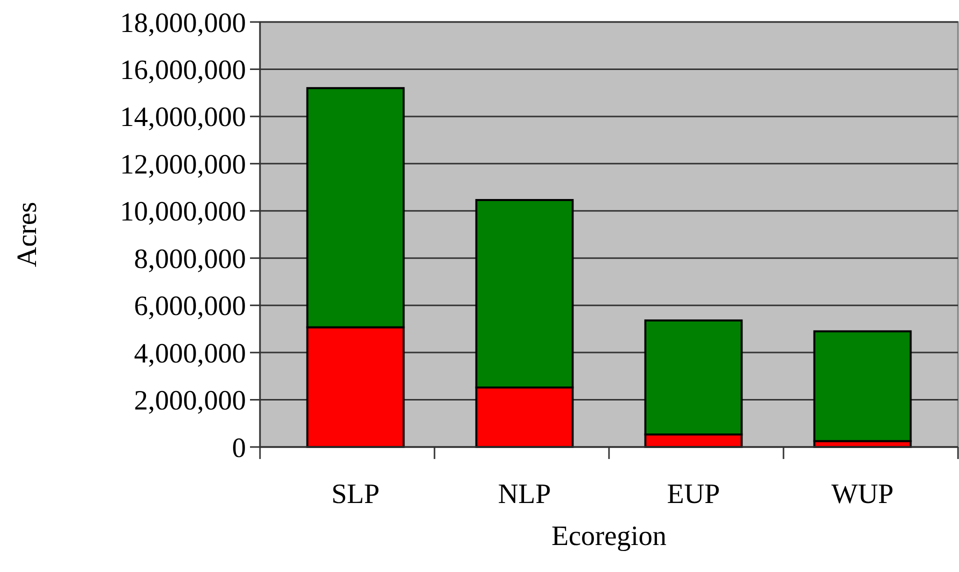 This screenshot has height=572, width=959. What do you see at coordinates (190, 401) in the screenshot?
I see `y-tick-label: 2,000,000` at bounding box center [190, 401].